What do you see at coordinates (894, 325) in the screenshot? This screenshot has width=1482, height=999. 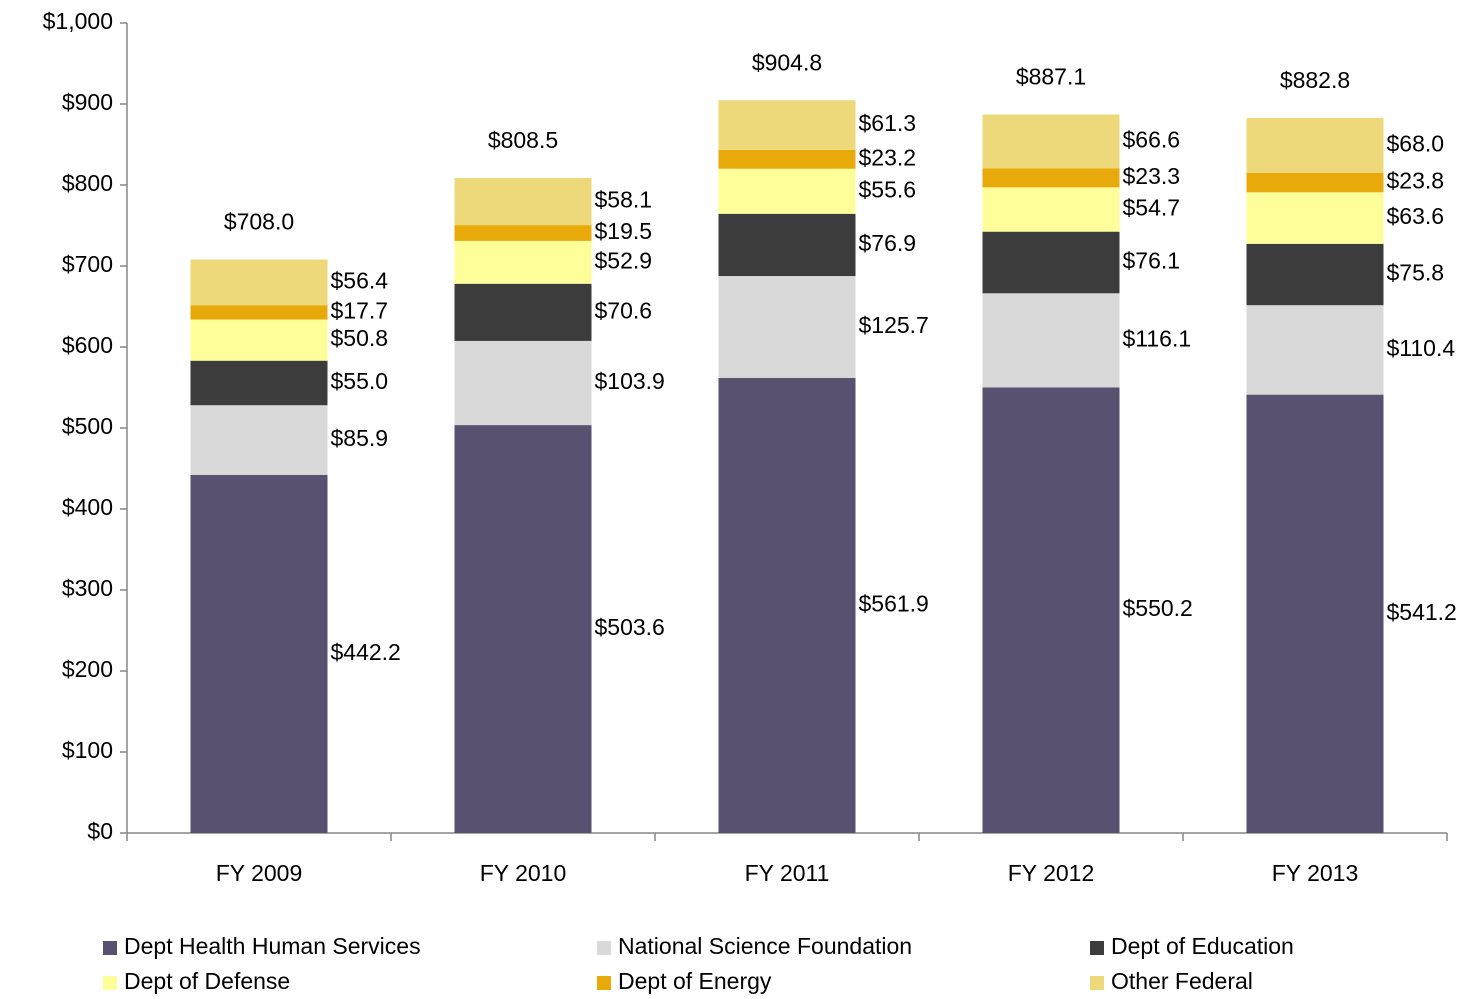 I see `data-label: $125.7` at bounding box center [894, 325].